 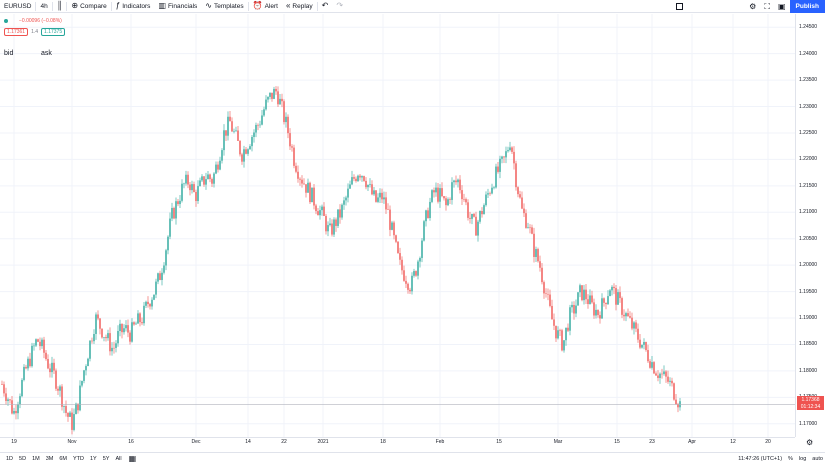 I want to click on spread-value: 1.4, so click(x=35, y=32).